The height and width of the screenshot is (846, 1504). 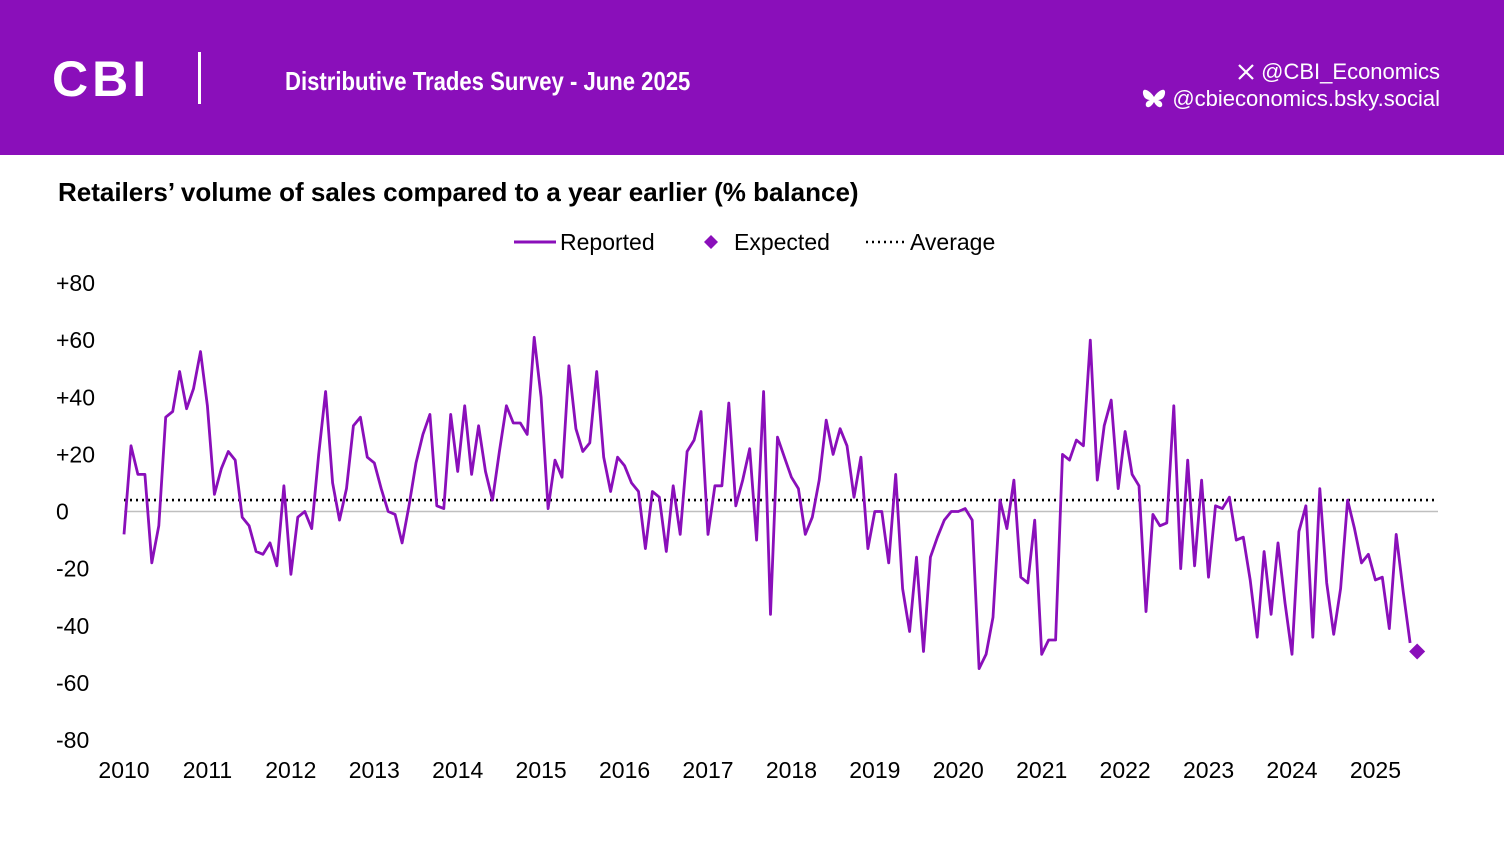 I want to click on x-tick-label: 2021, so click(x=1041, y=770).